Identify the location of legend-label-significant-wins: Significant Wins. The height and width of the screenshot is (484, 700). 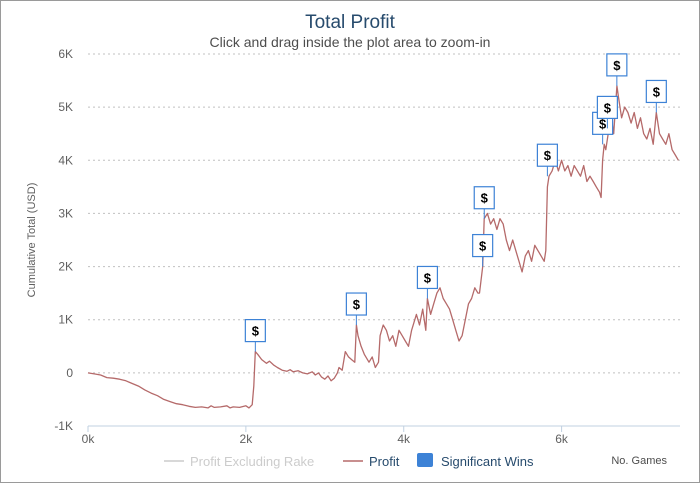
(487, 461).